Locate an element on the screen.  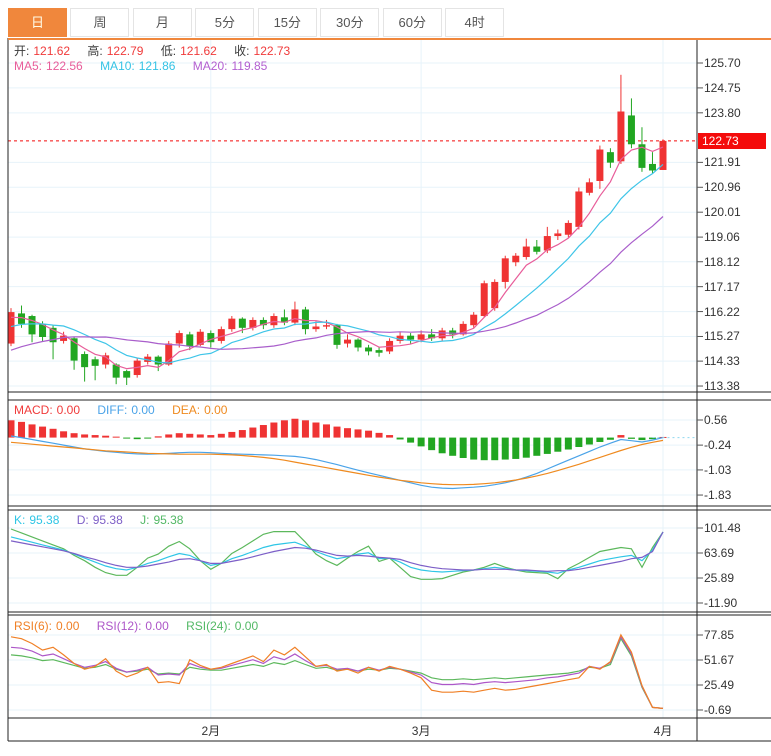
ma20-value: 119.85 is located at coordinates (249, 66).